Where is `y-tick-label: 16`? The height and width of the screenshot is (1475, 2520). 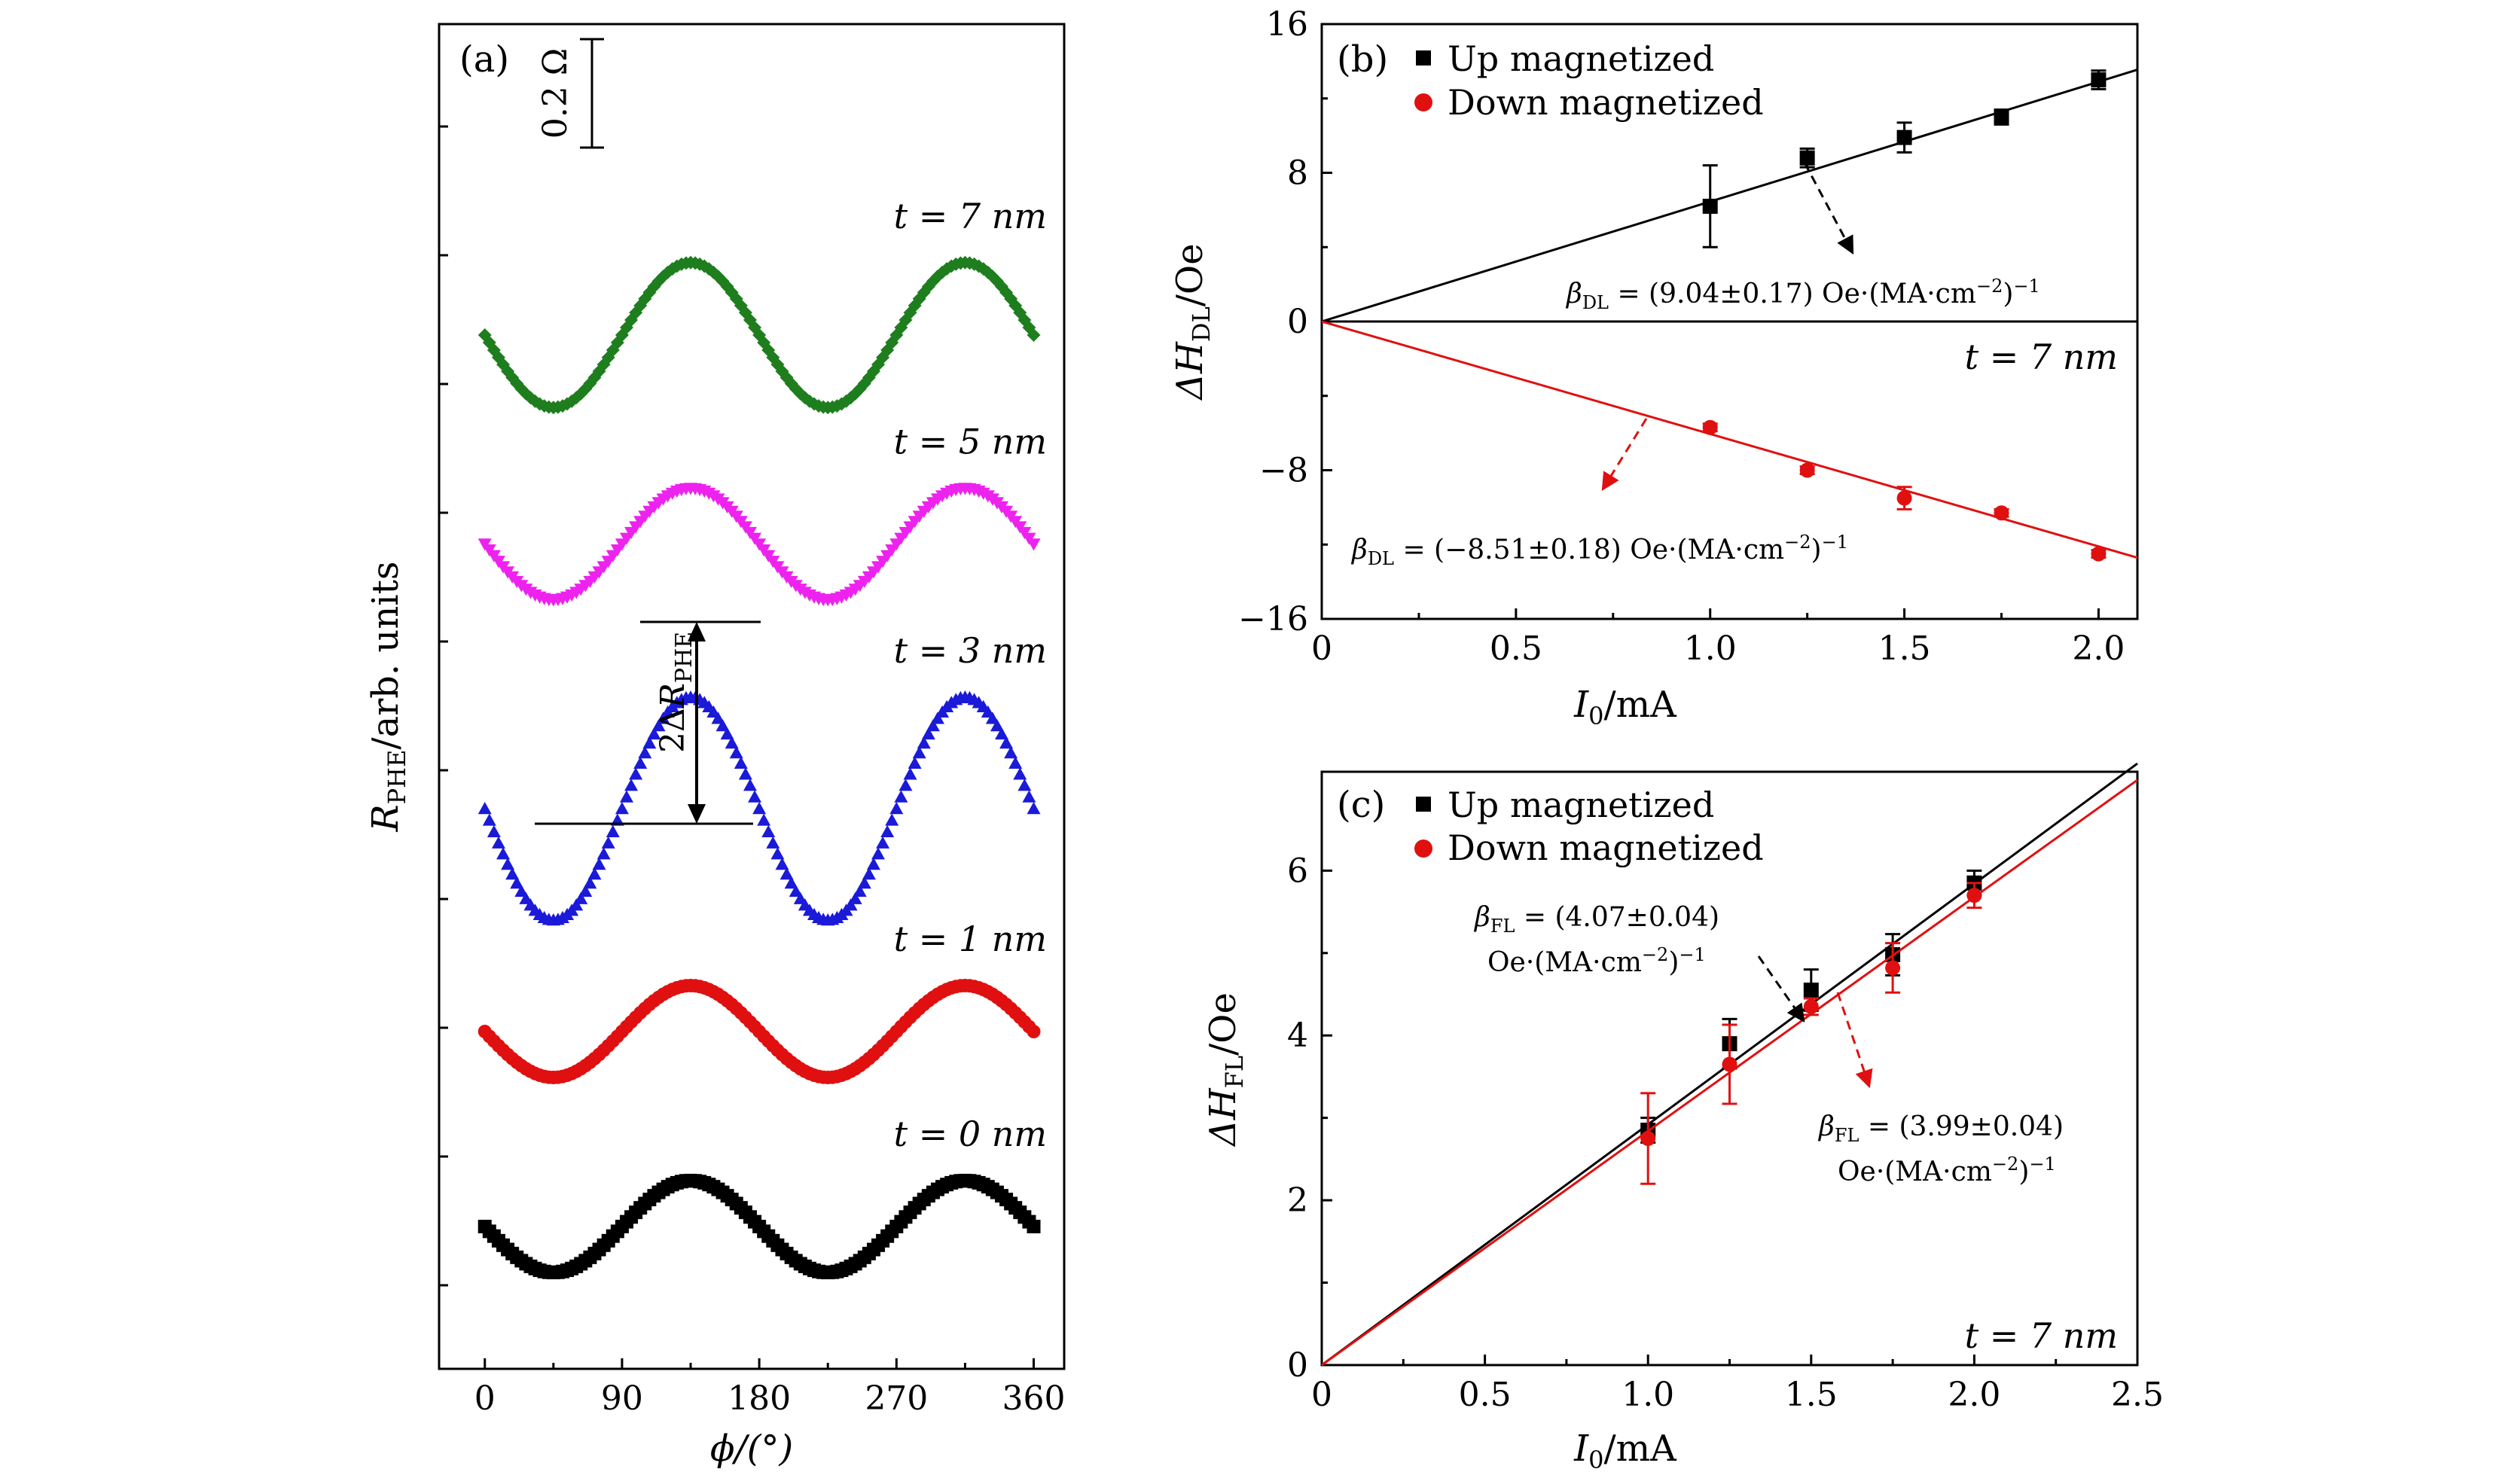 y-tick-label: 16 is located at coordinates (1287, 24).